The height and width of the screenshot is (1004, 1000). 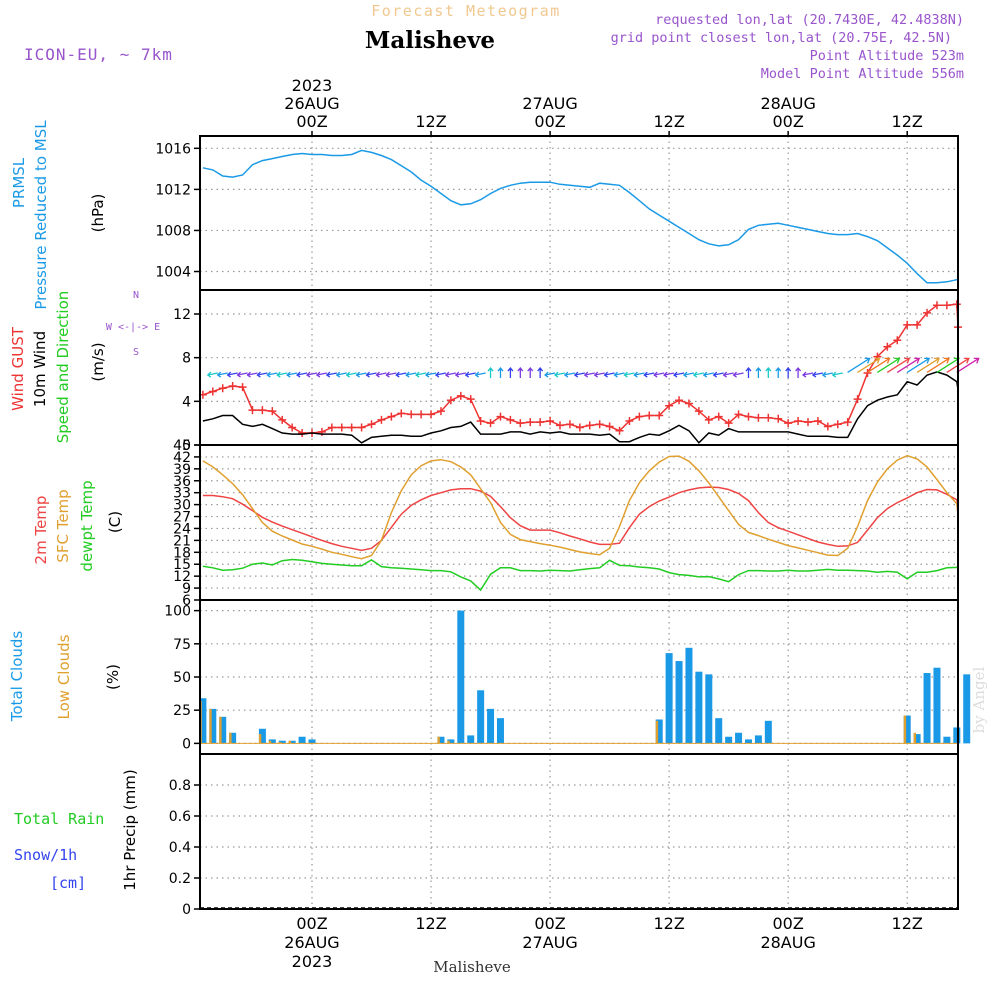 I want to click on cloud-label-total: Total Clouds, so click(x=17, y=677).